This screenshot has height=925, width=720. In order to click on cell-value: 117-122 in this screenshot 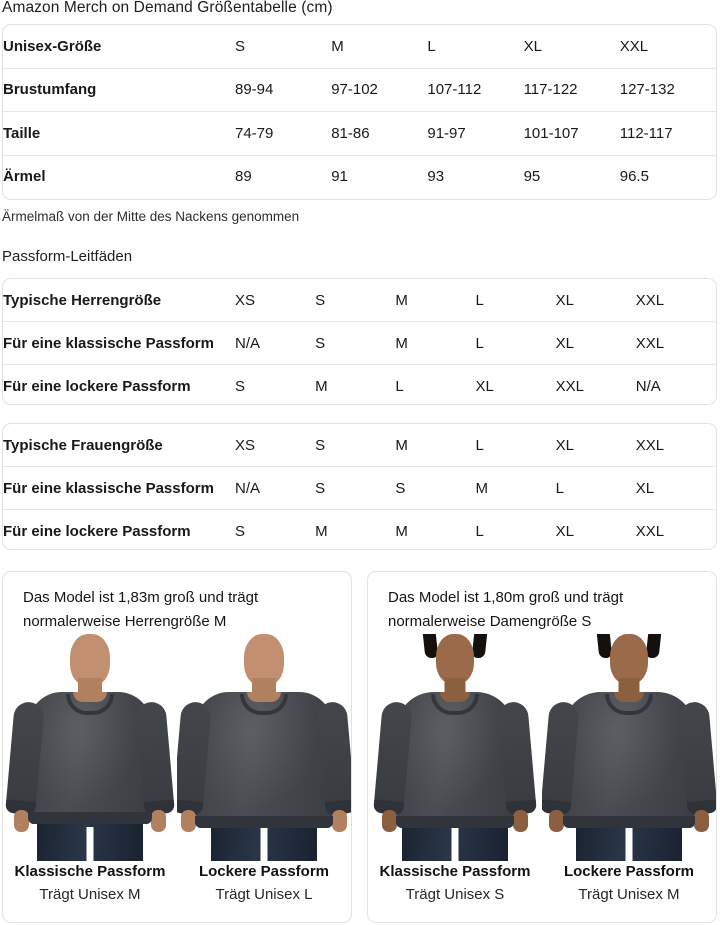, I will do `click(571, 89)`.